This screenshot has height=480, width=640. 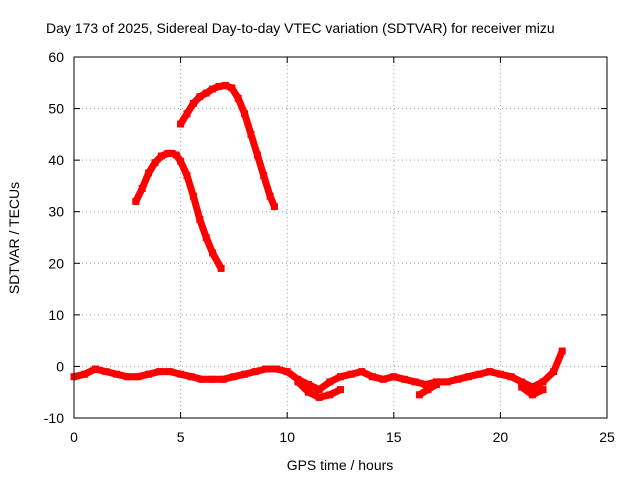 What do you see at coordinates (56, 109) in the screenshot?
I see `y-tick-label: 50` at bounding box center [56, 109].